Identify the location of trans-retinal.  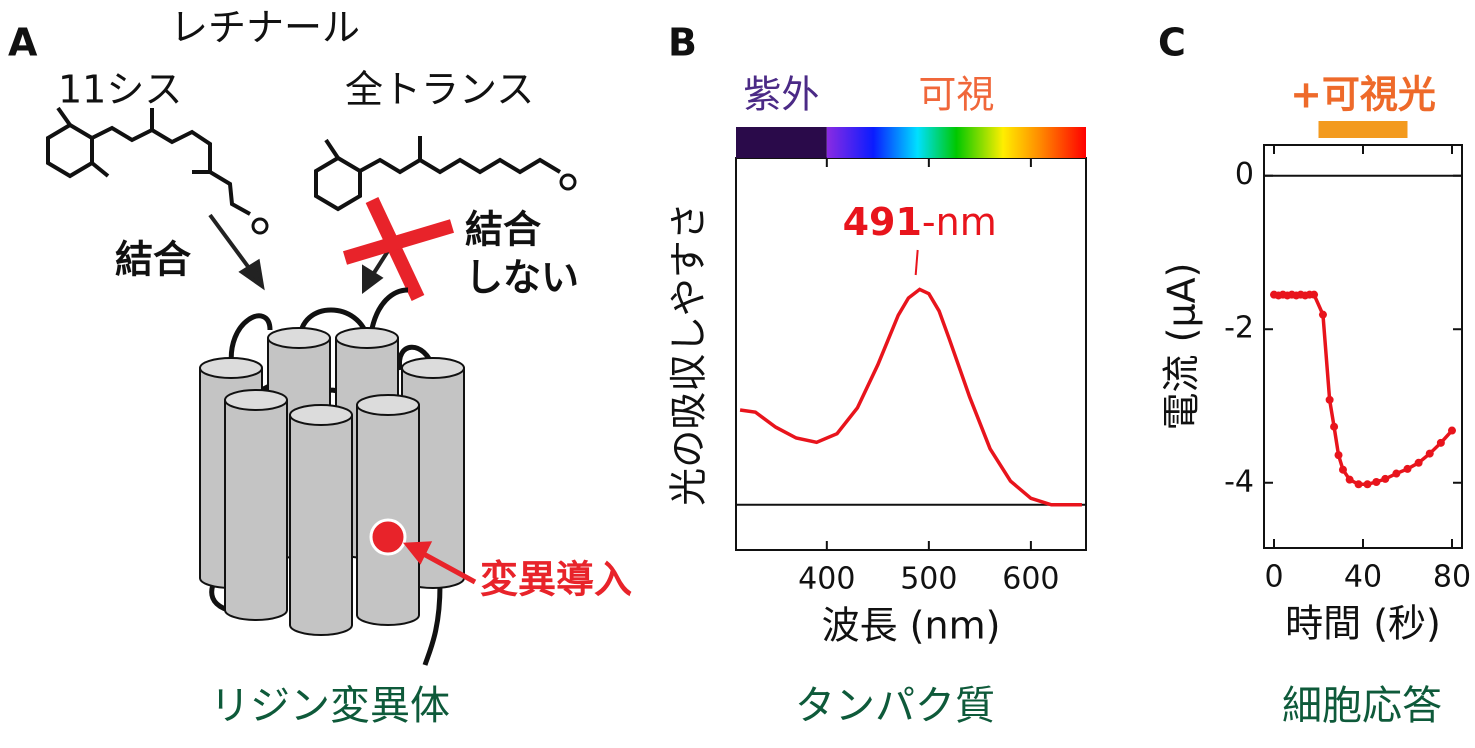
(438, 174).